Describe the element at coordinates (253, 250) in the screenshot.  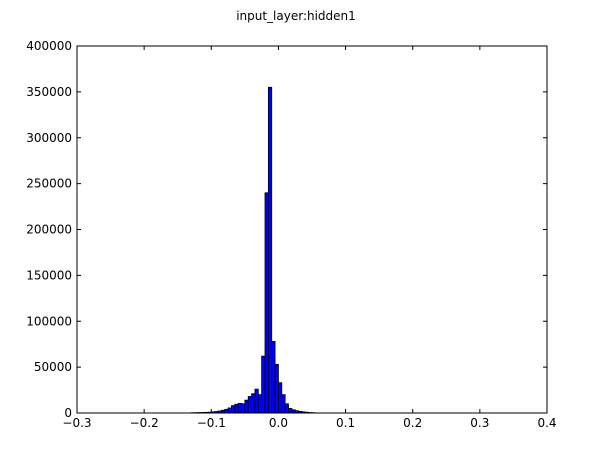
I see `histogram-bars` at that location.